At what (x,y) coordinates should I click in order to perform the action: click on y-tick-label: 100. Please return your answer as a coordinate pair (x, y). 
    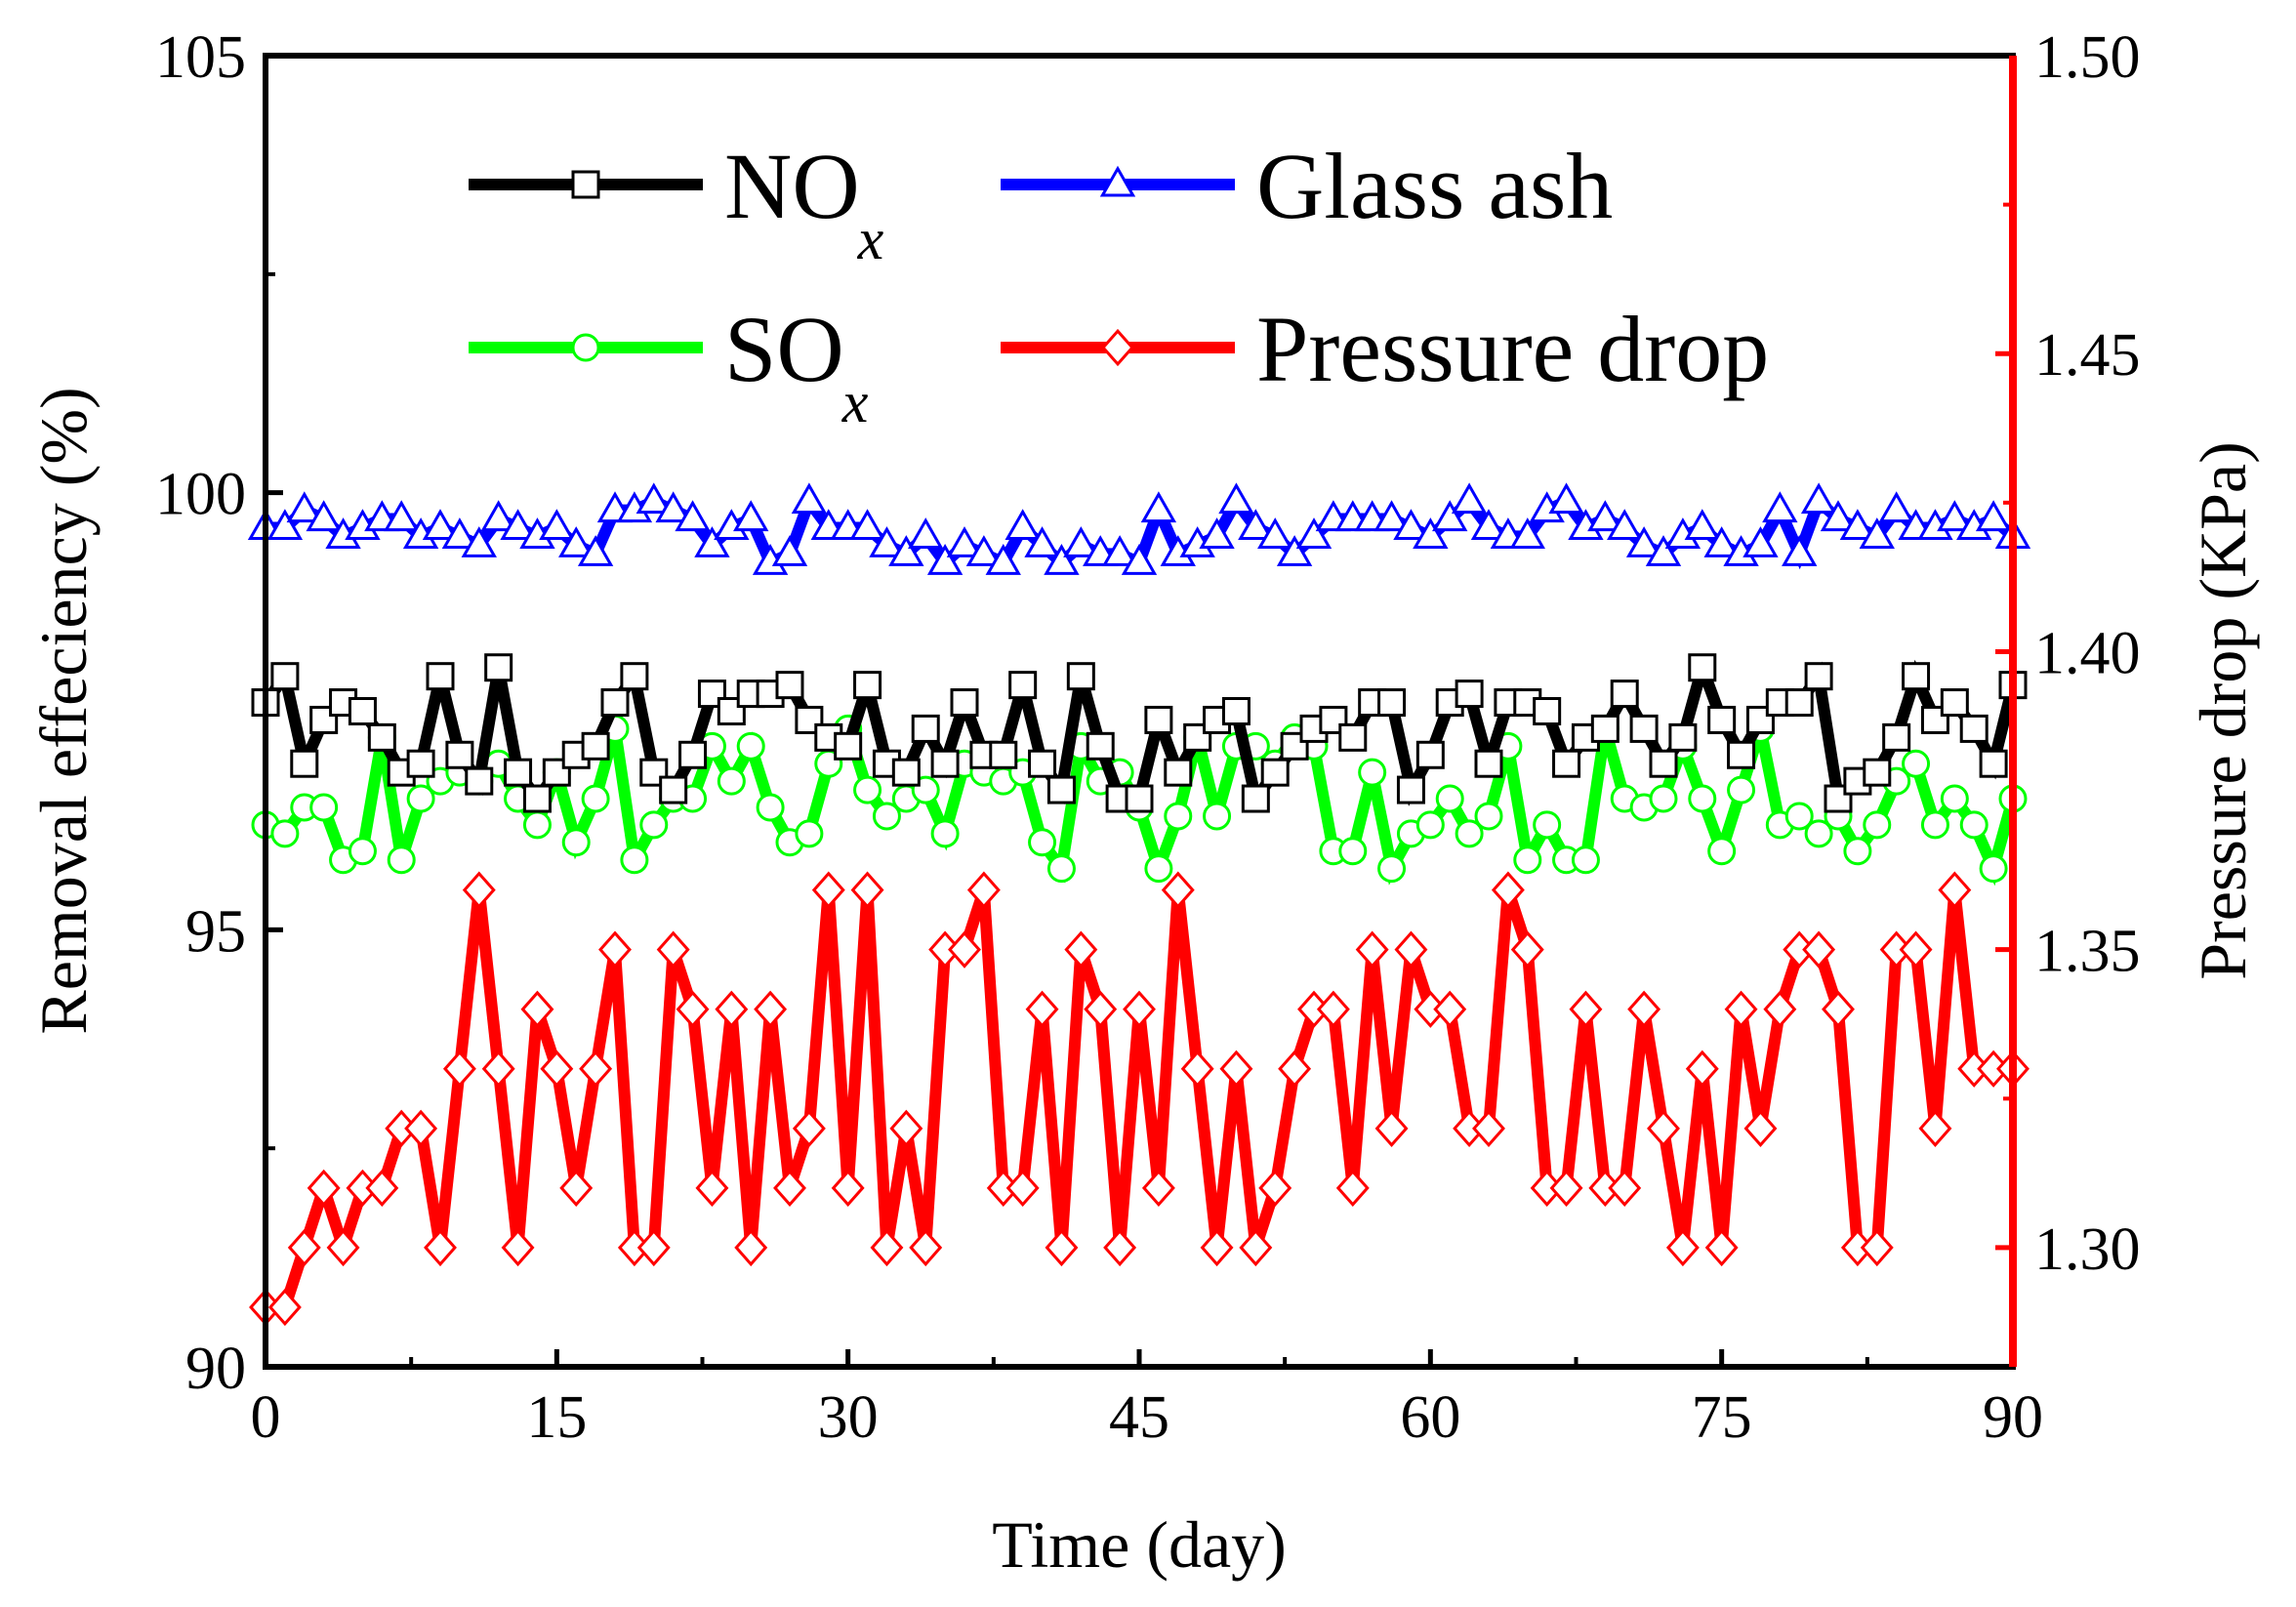
    Looking at the image, I should click on (200, 495).